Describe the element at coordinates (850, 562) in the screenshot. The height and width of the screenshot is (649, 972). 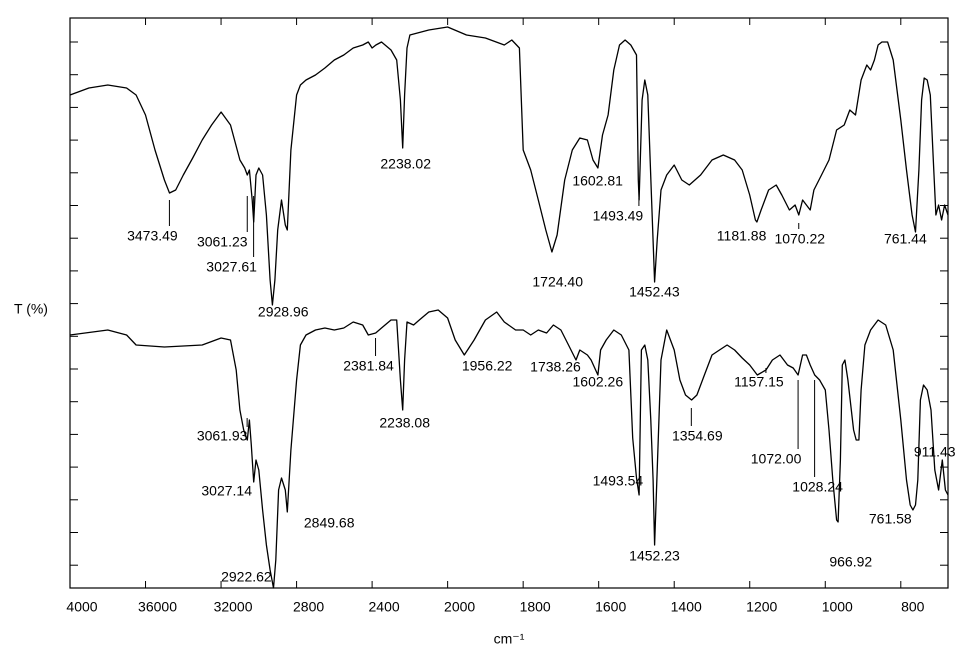
I see `peak-label: 966.92` at that location.